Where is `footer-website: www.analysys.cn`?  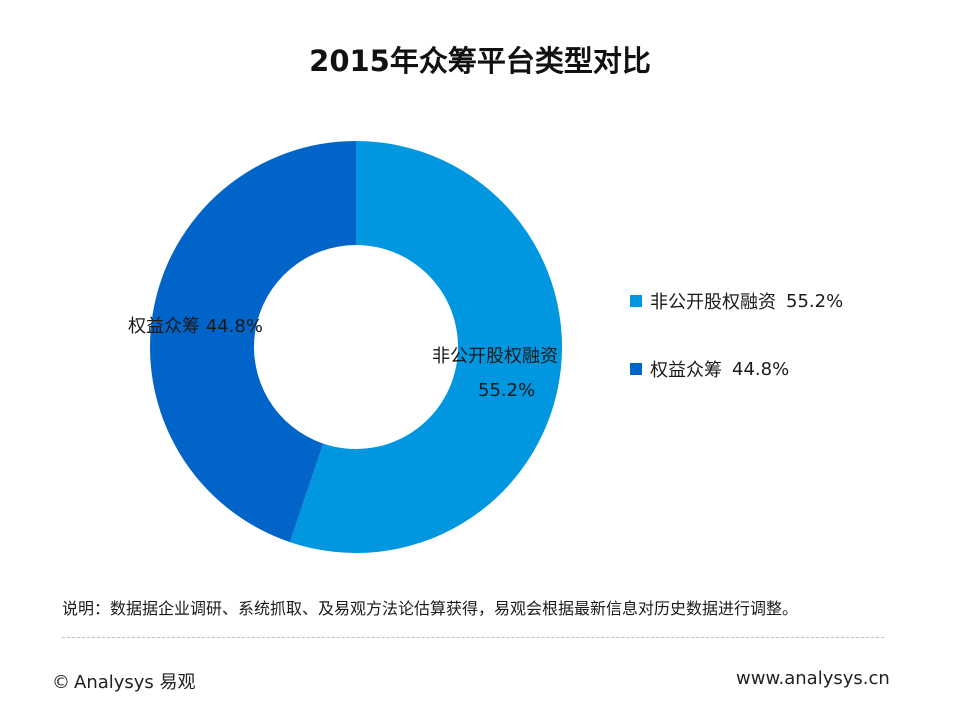
footer-website: www.analysys.cn is located at coordinates (813, 678).